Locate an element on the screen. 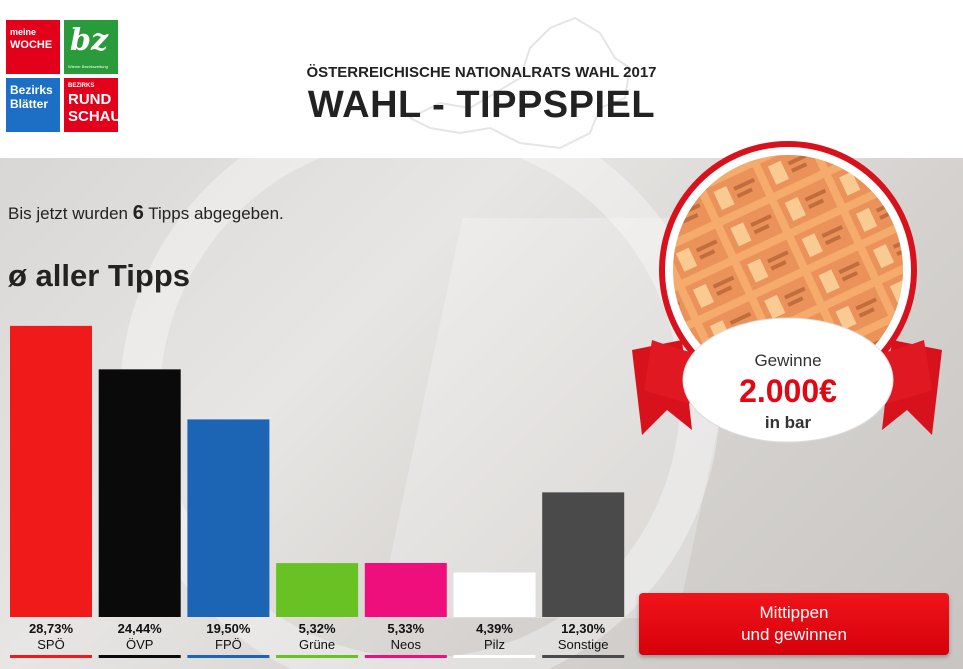  prize-badge: Gewinne 2.000€ in bar is located at coordinates (787, 292).